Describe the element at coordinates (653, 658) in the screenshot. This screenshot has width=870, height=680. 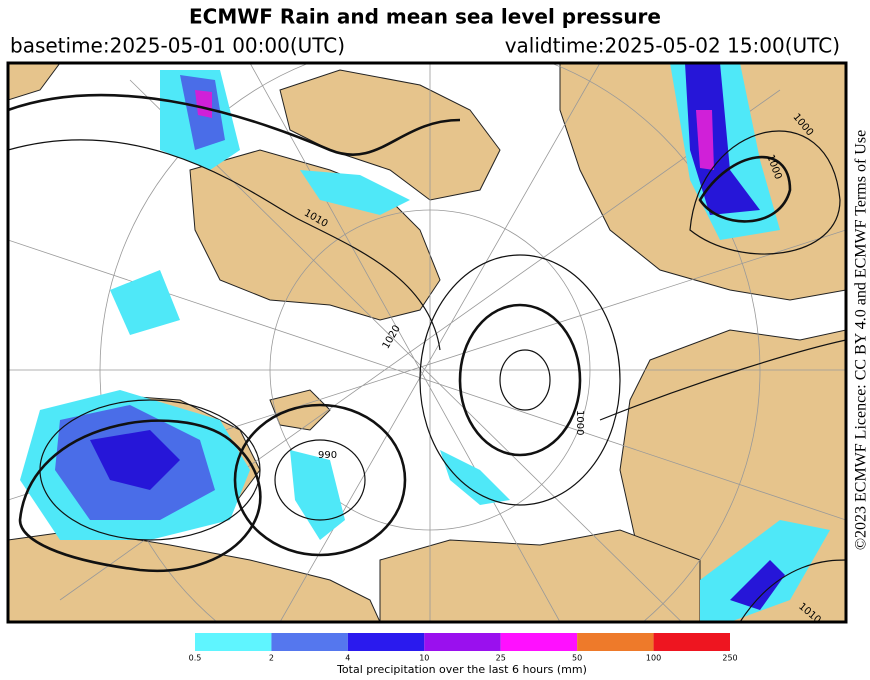
I see `colorbar-tick-label: 100` at that location.